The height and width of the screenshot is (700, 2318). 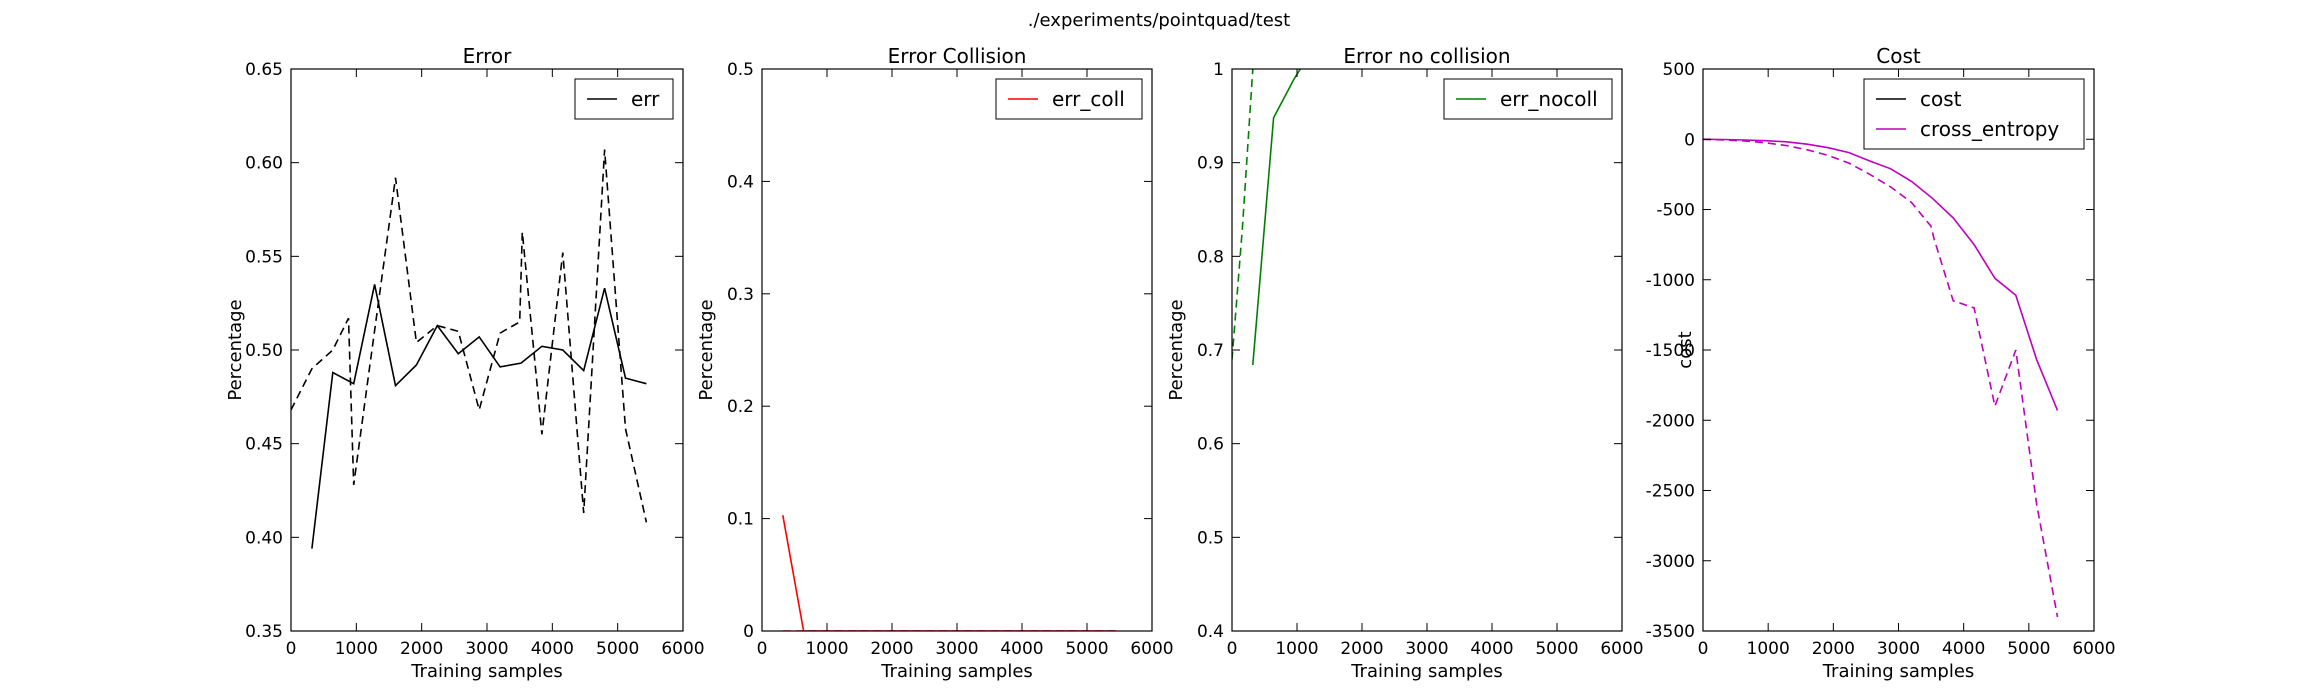 I want to click on chart1-xlabel: Training samples, so click(x=486, y=671).